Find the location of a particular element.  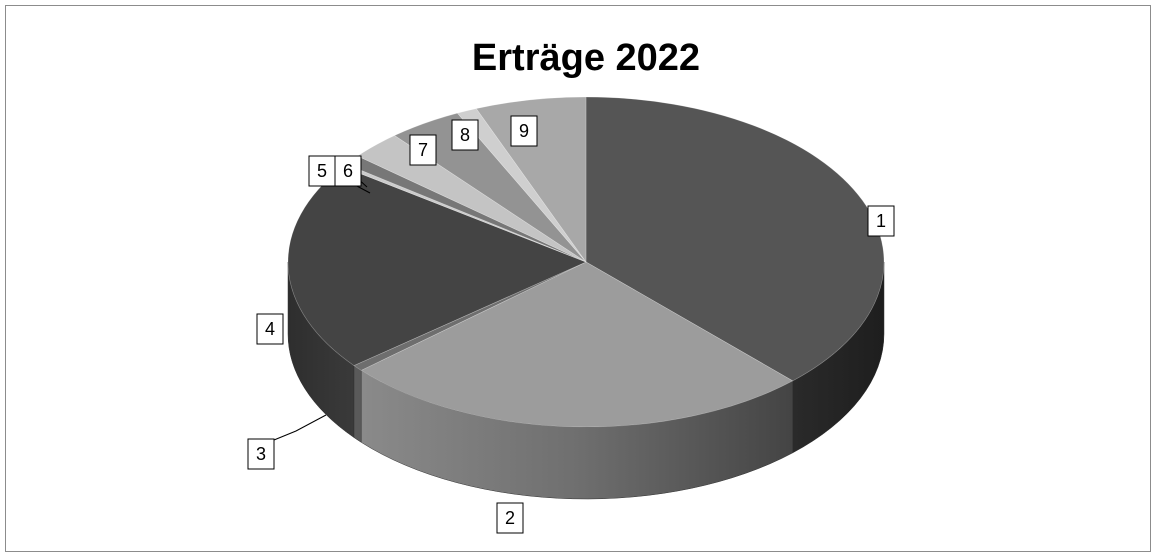

pie-slice-unlabeled is located at coordinates (531, 179).